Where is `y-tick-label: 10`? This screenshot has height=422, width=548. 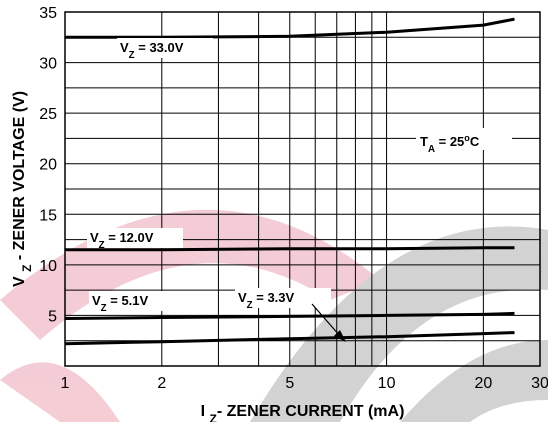
y-tick-label: 10 is located at coordinates (48, 266).